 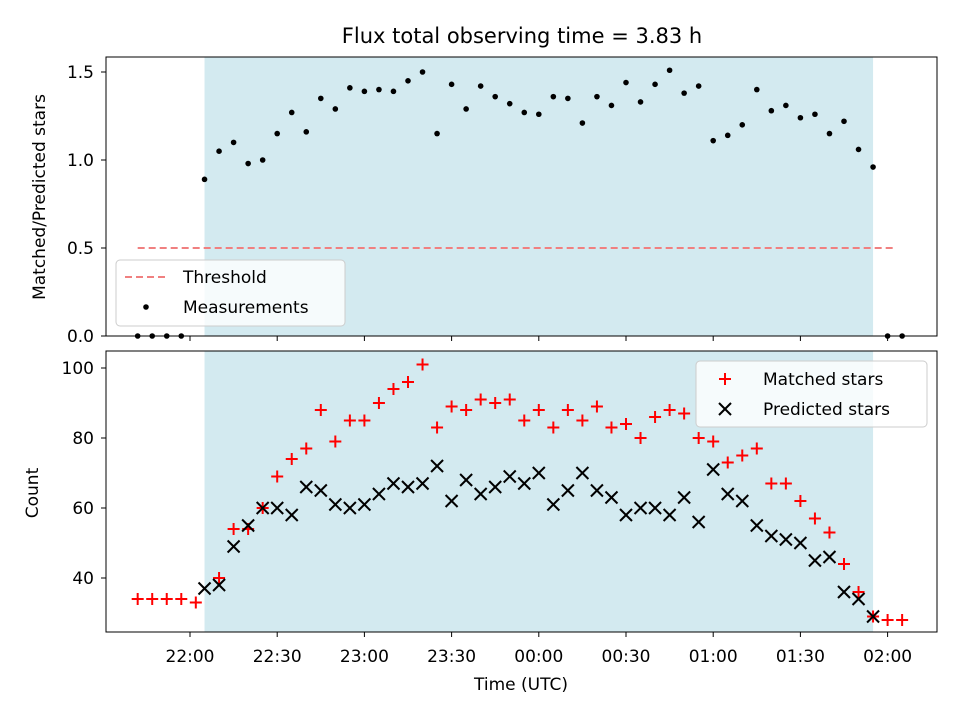 What do you see at coordinates (83, 509) in the screenshot?
I see `bottom-y-tick-label: 60` at bounding box center [83, 509].